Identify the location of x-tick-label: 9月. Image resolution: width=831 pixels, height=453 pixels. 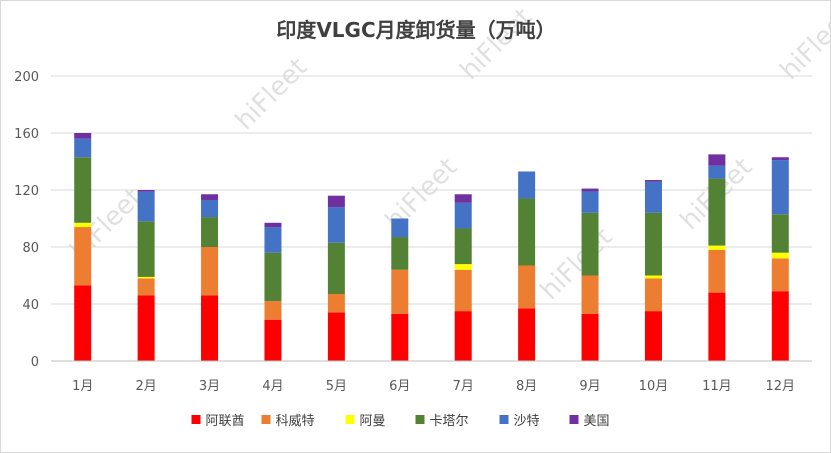
(589, 386).